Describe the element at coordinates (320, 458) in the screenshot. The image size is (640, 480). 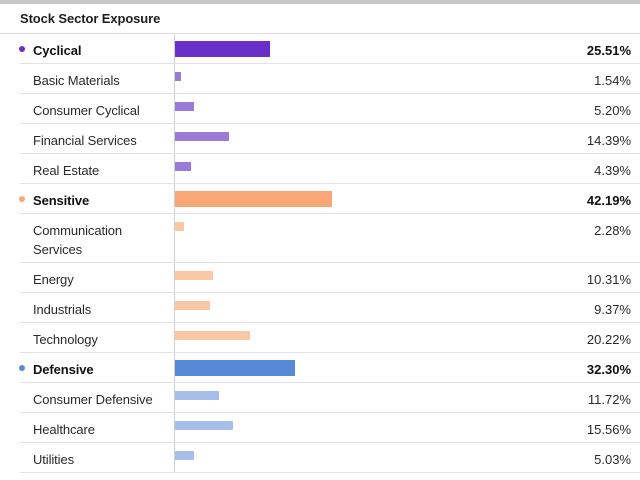
I see `sector-row-utilities: Utilities 5.03%` at that location.